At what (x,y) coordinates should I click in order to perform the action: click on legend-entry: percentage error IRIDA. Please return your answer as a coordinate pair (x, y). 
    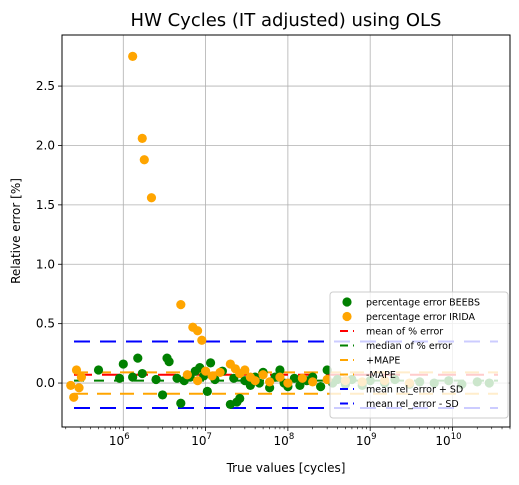
    Looking at the image, I should click on (420, 317).